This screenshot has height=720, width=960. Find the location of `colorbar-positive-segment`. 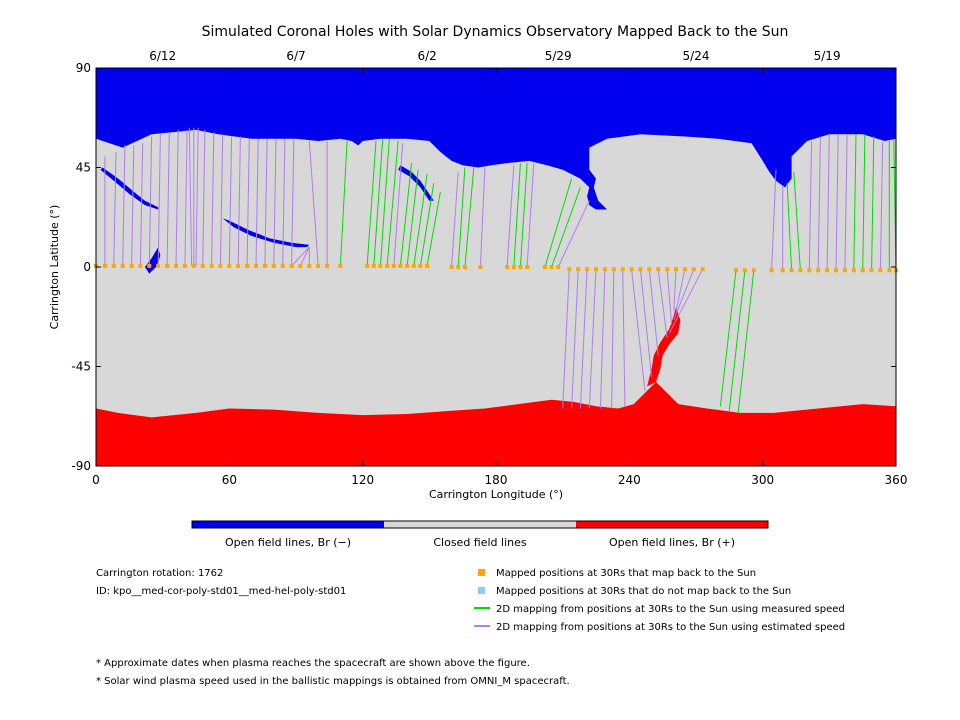

colorbar-positive-segment is located at coordinates (672, 524).